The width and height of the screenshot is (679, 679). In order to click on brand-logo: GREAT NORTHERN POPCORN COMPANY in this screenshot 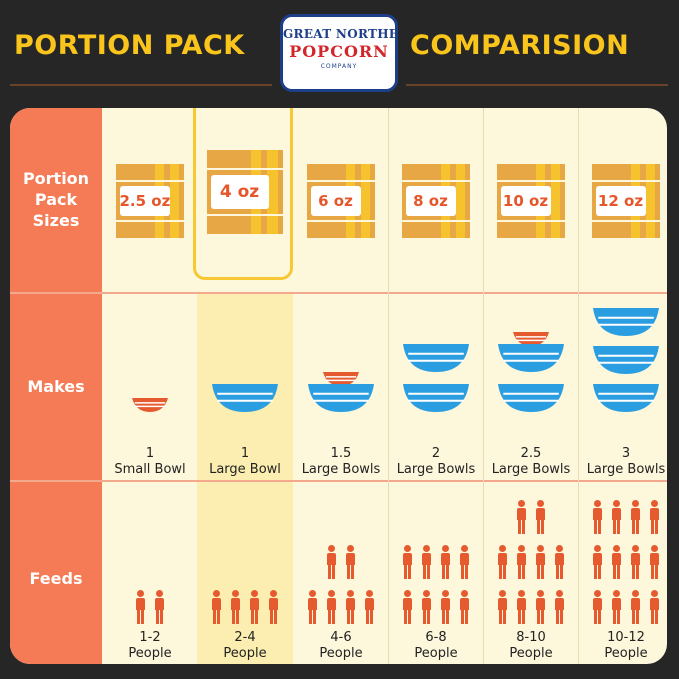, I will do `click(339, 53)`.